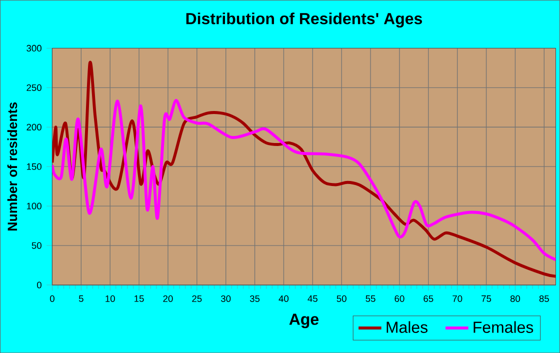 The height and width of the screenshot is (353, 560). I want to click on x-tick-label: 70, so click(457, 298).